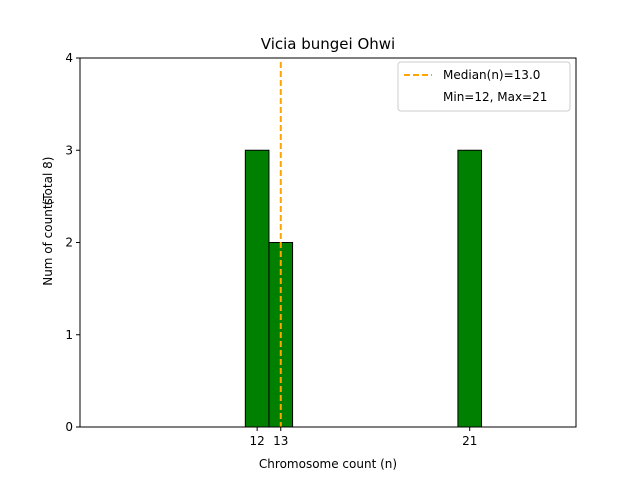  What do you see at coordinates (495, 97) in the screenshot?
I see `legend-entry-minmax: Min=12, Max=21` at bounding box center [495, 97].